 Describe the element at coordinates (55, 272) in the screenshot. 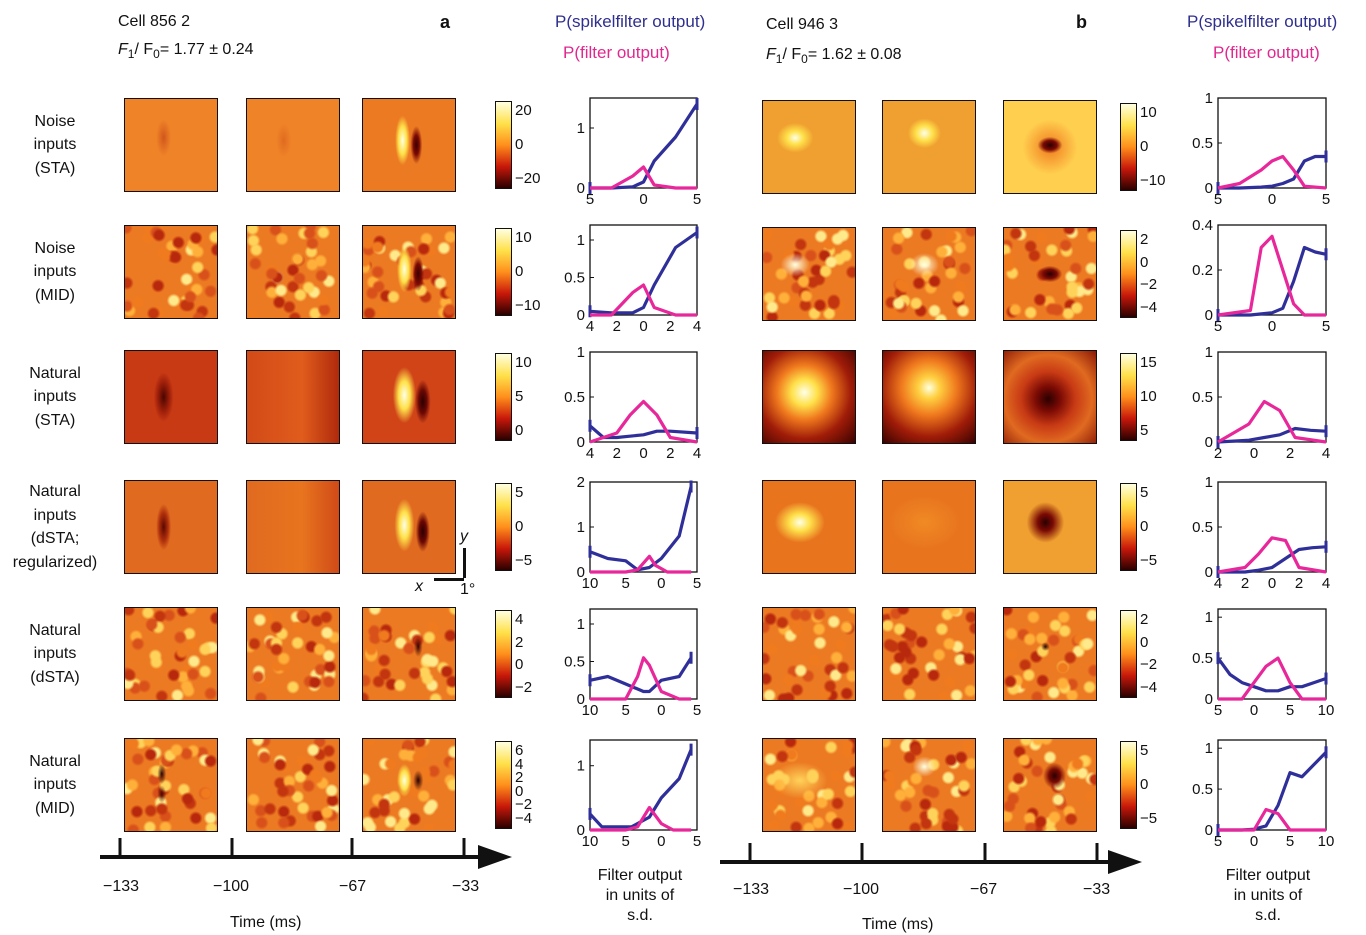

I see `row-label-2: Noise inputs (MID)` at that location.